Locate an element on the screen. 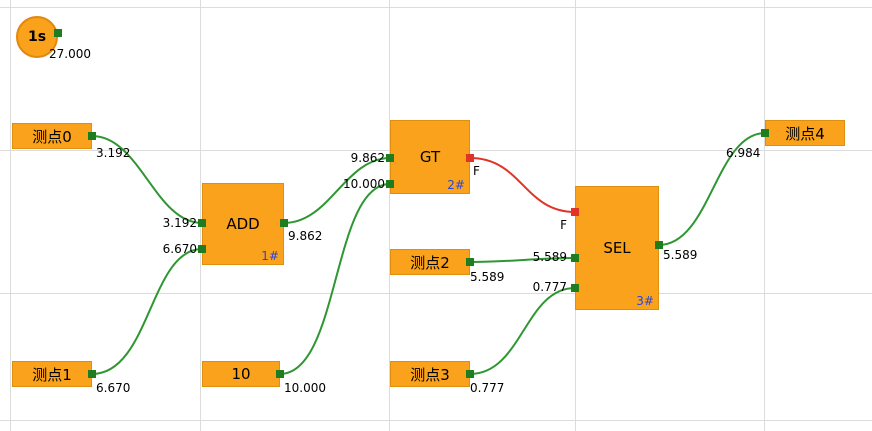 The height and width of the screenshot is (431, 872). port-cedian4-in is located at coordinates (765, 133).